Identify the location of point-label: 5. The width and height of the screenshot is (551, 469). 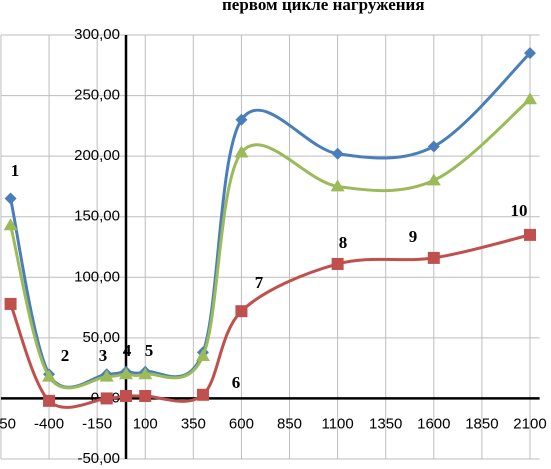
(149, 350).